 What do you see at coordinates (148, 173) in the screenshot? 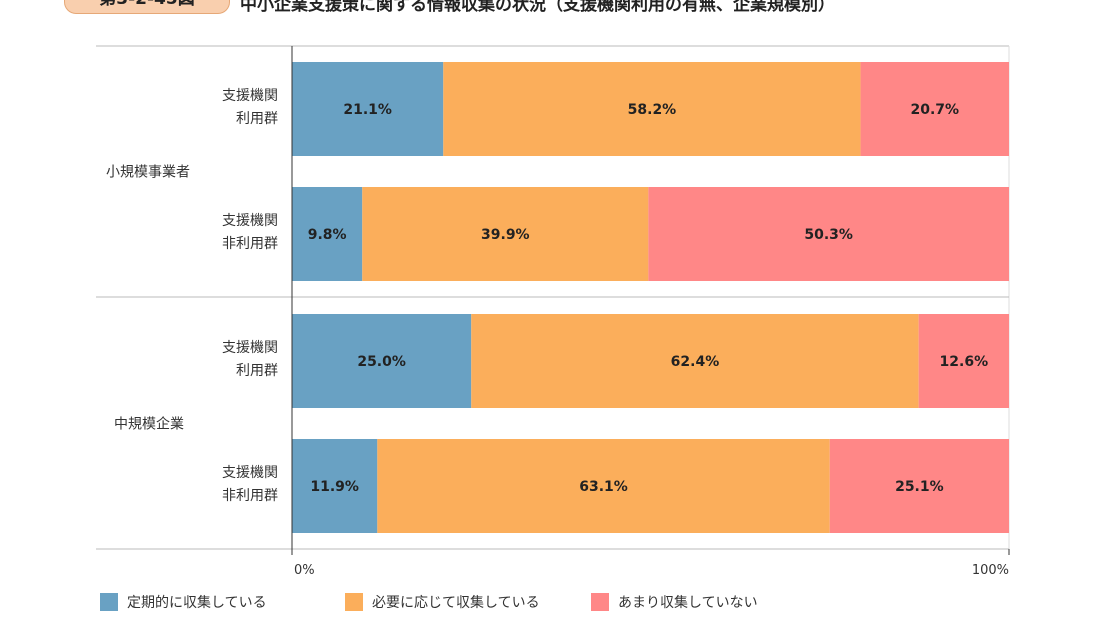
I see `group-label: 小規模事業者` at bounding box center [148, 173].